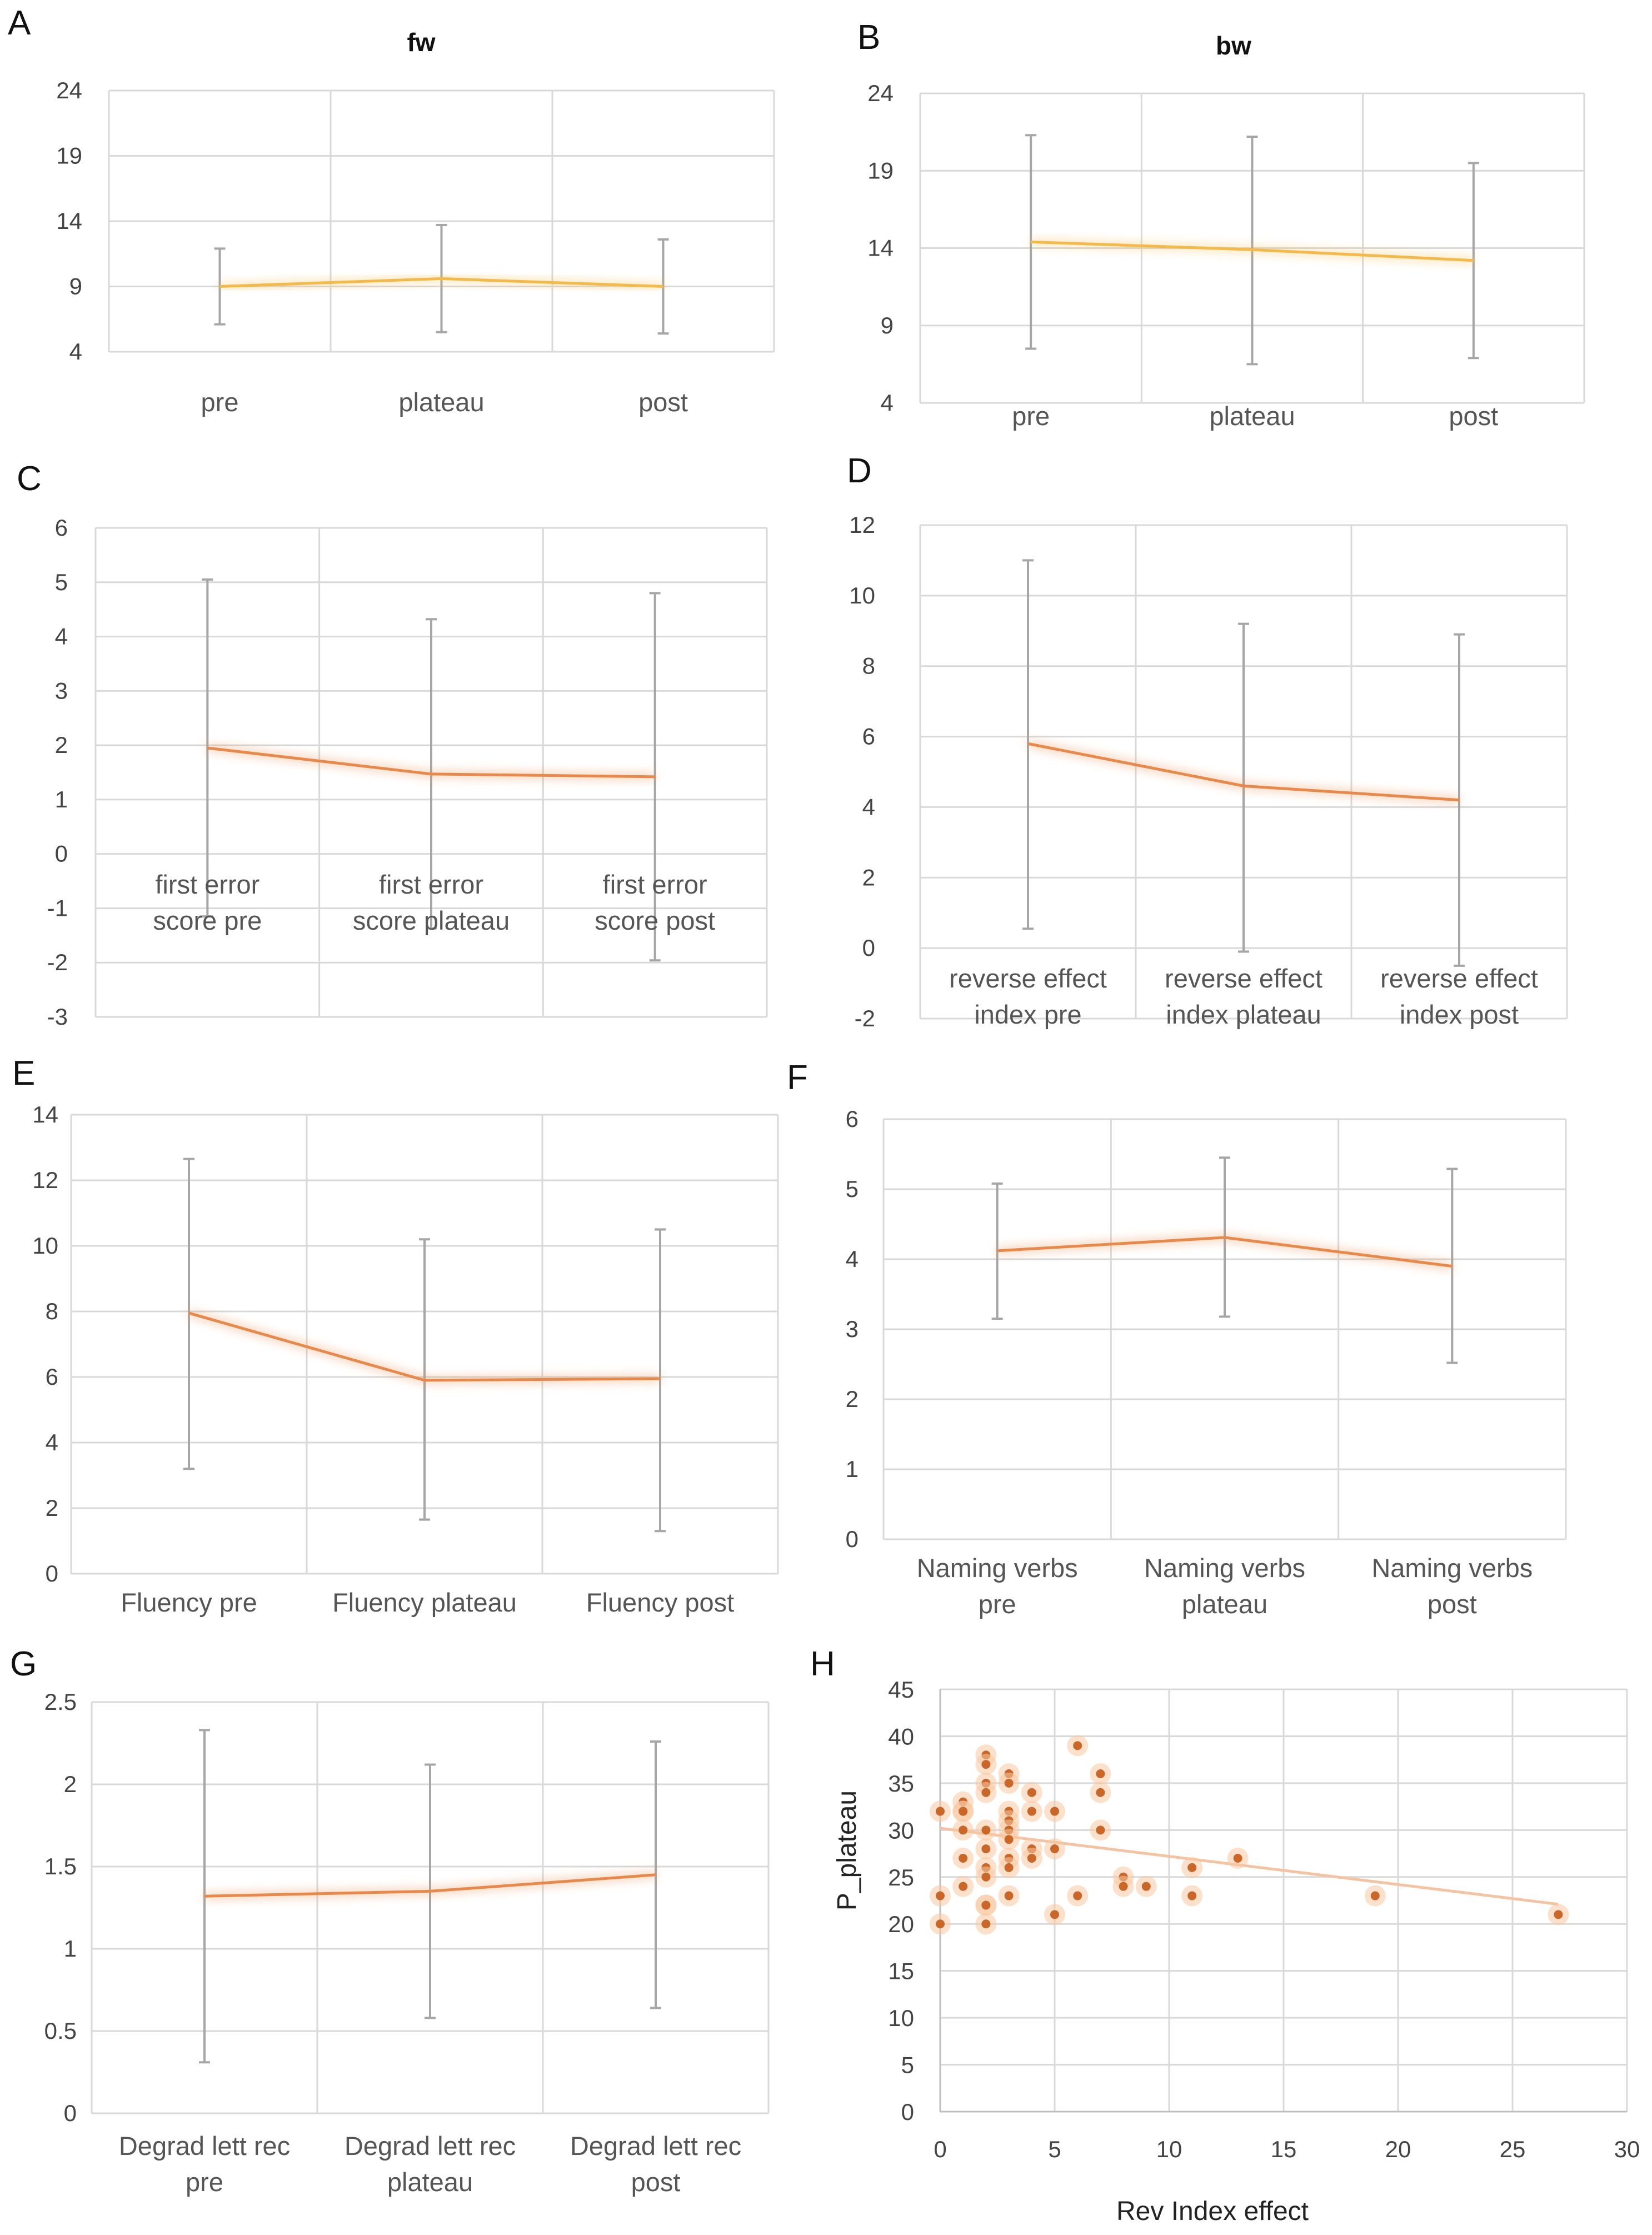 The image size is (1652, 2235). Describe the element at coordinates (901, 1830) in the screenshot. I see `y-tick-label: 30` at that location.